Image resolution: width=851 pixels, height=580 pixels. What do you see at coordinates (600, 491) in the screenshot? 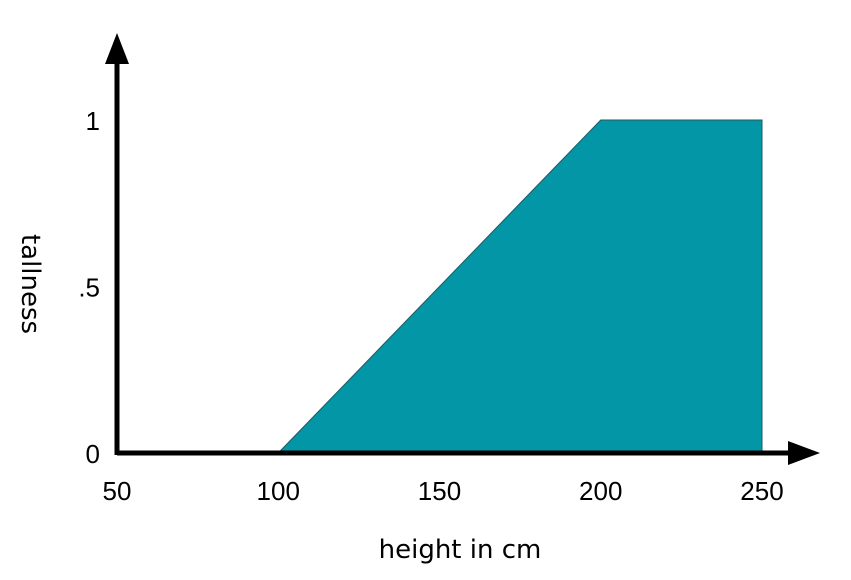
I see `x-tick-label: 200` at bounding box center [600, 491].